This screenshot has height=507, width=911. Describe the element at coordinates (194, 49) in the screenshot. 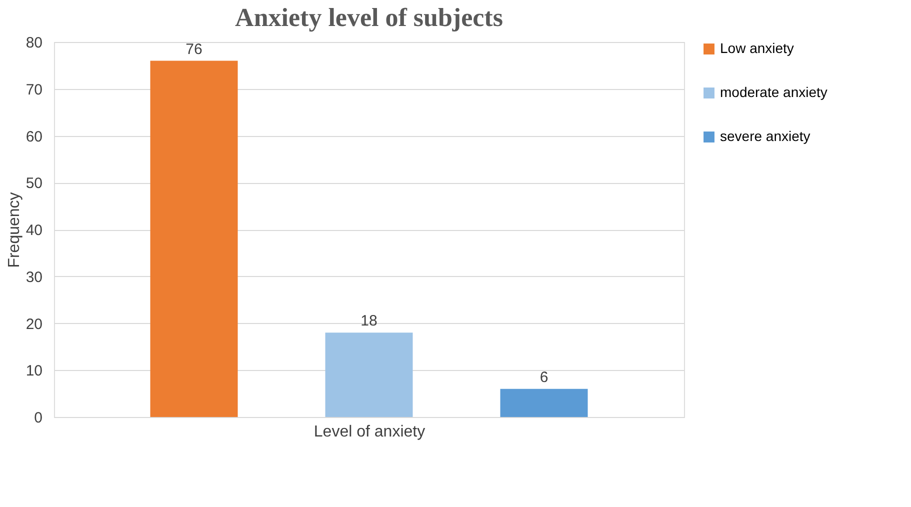

I see `data-label: 76` at that location.